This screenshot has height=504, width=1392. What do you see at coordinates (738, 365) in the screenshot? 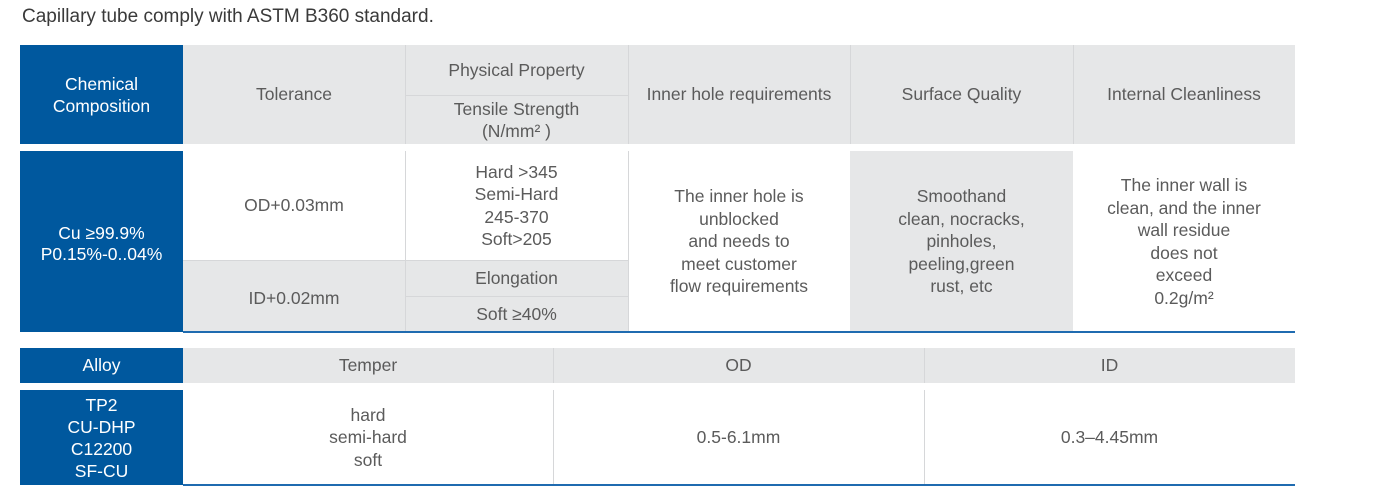
I see `header-od: OD` at bounding box center [738, 365].